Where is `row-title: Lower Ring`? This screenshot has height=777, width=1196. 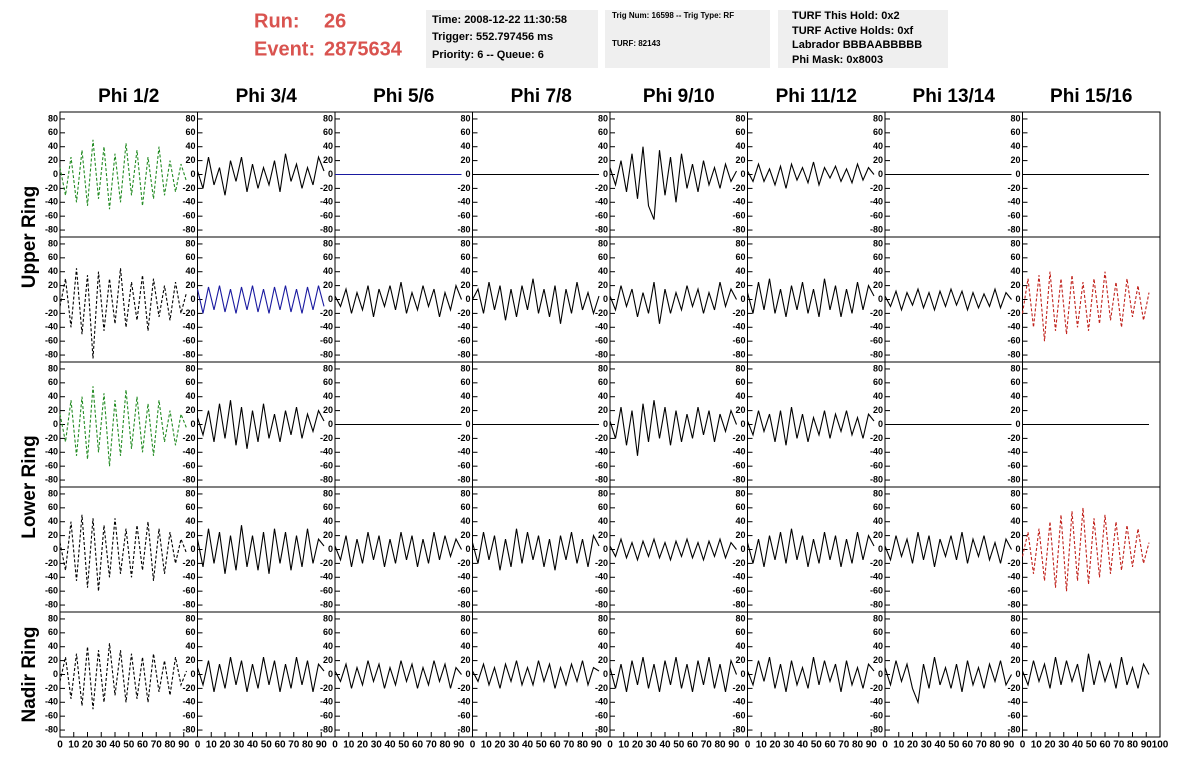
row-title: Lower Ring is located at coordinates (29, 486).